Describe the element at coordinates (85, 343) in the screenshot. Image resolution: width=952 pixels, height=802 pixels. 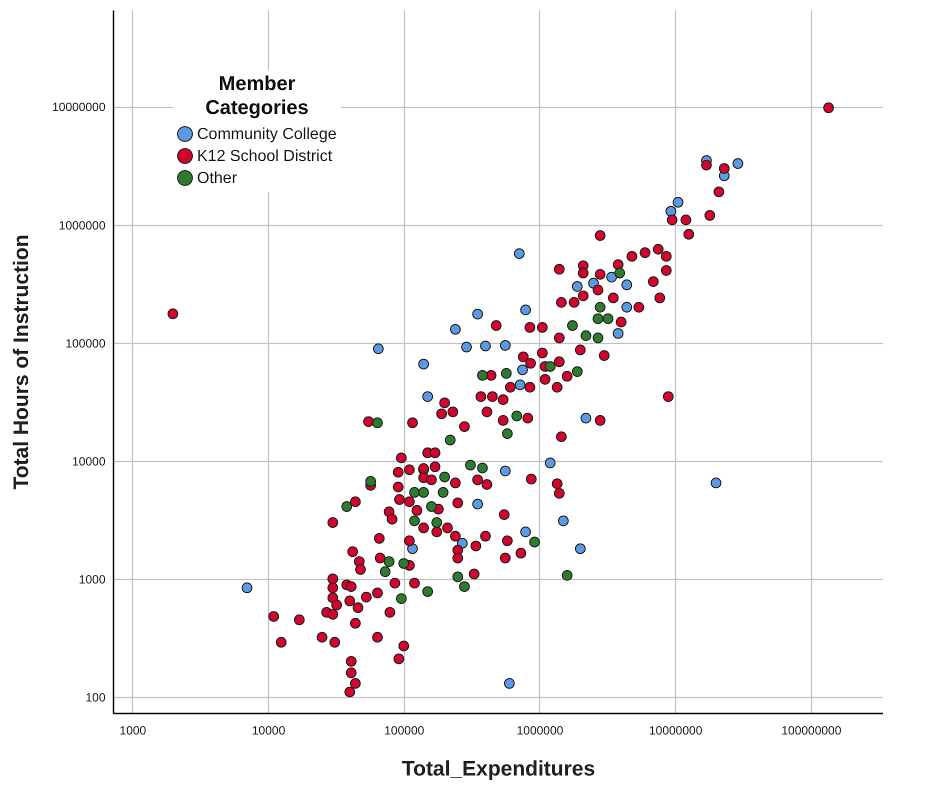
I see `y-tick-label: 100000` at that location.